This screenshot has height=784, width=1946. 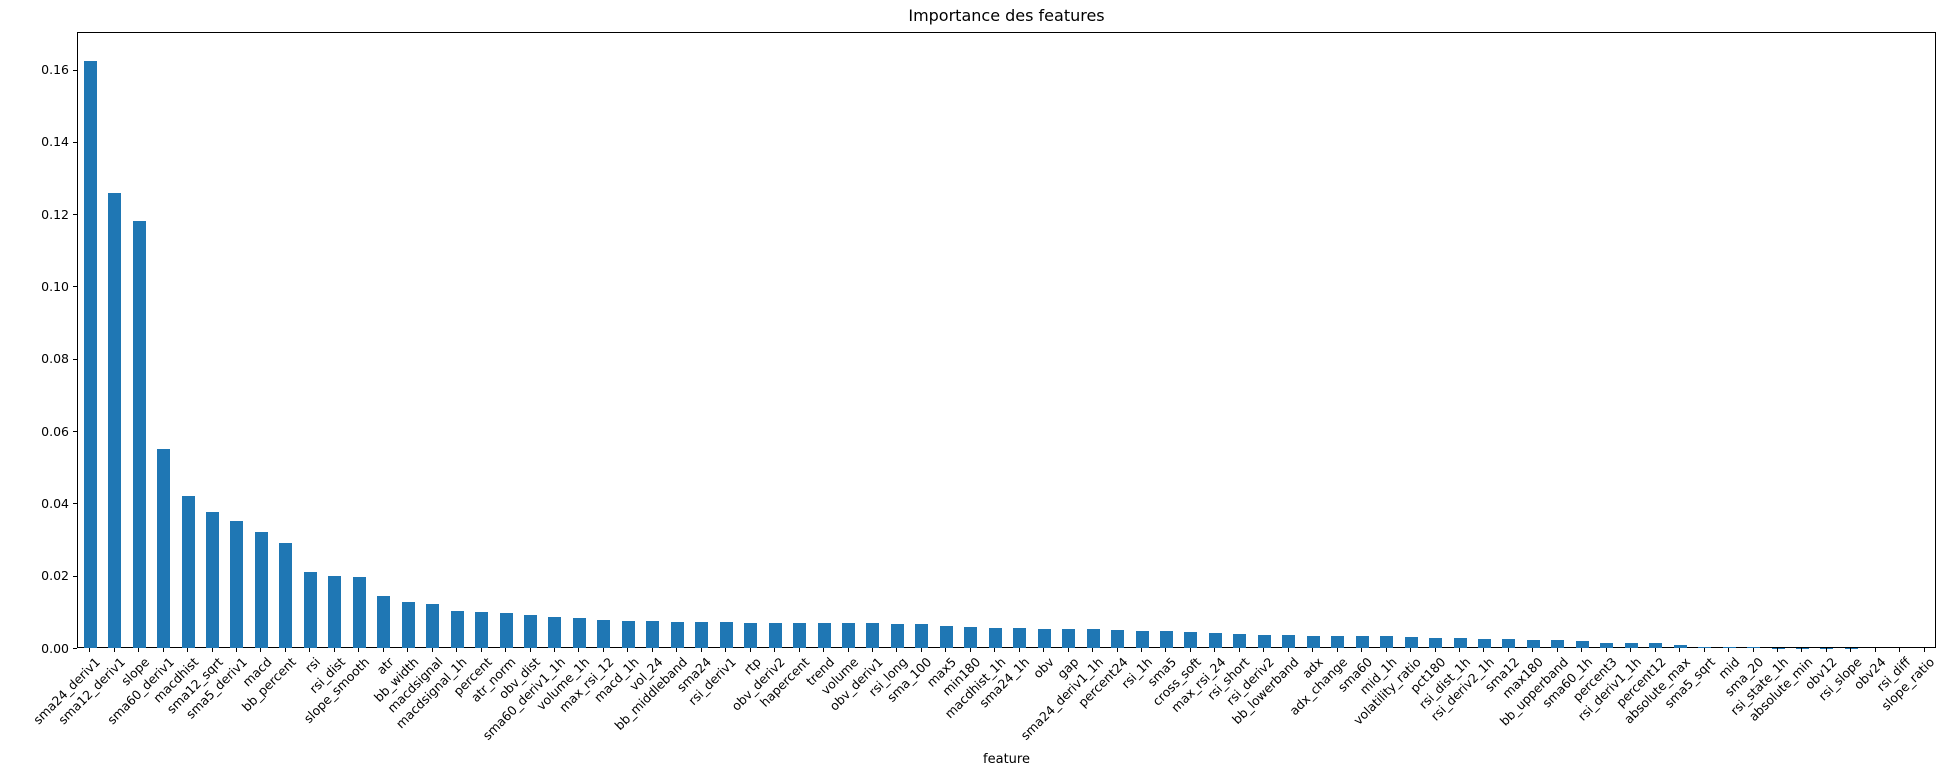 What do you see at coordinates (873, 635) in the screenshot?
I see `bar-obv_deriv1` at bounding box center [873, 635].